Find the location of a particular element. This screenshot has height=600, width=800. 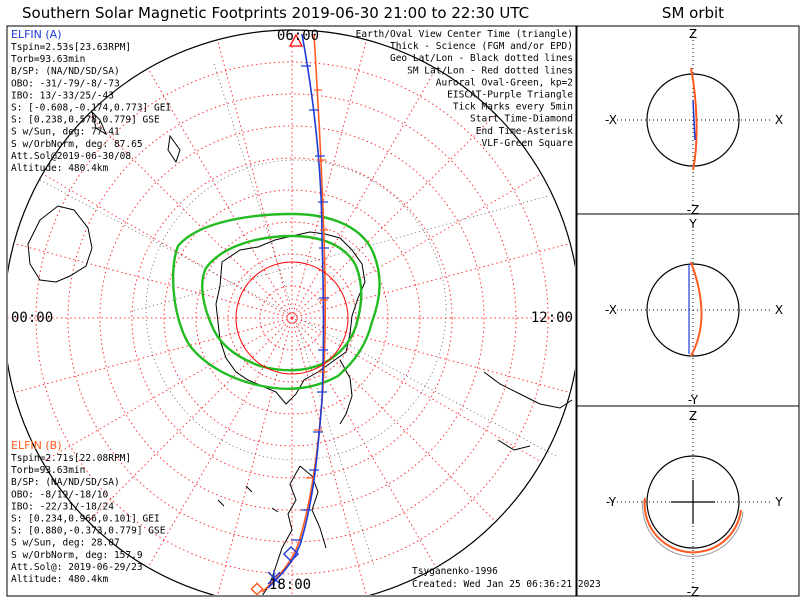

orbit-panel-title: SM orbit is located at coordinates (693, 13).